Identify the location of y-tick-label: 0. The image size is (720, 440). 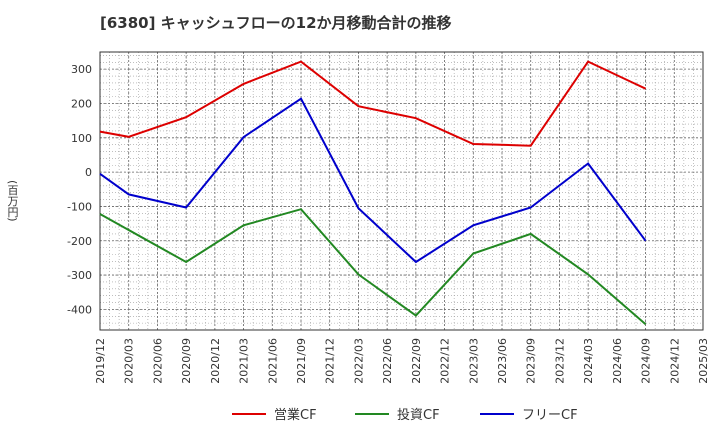
(88, 172).